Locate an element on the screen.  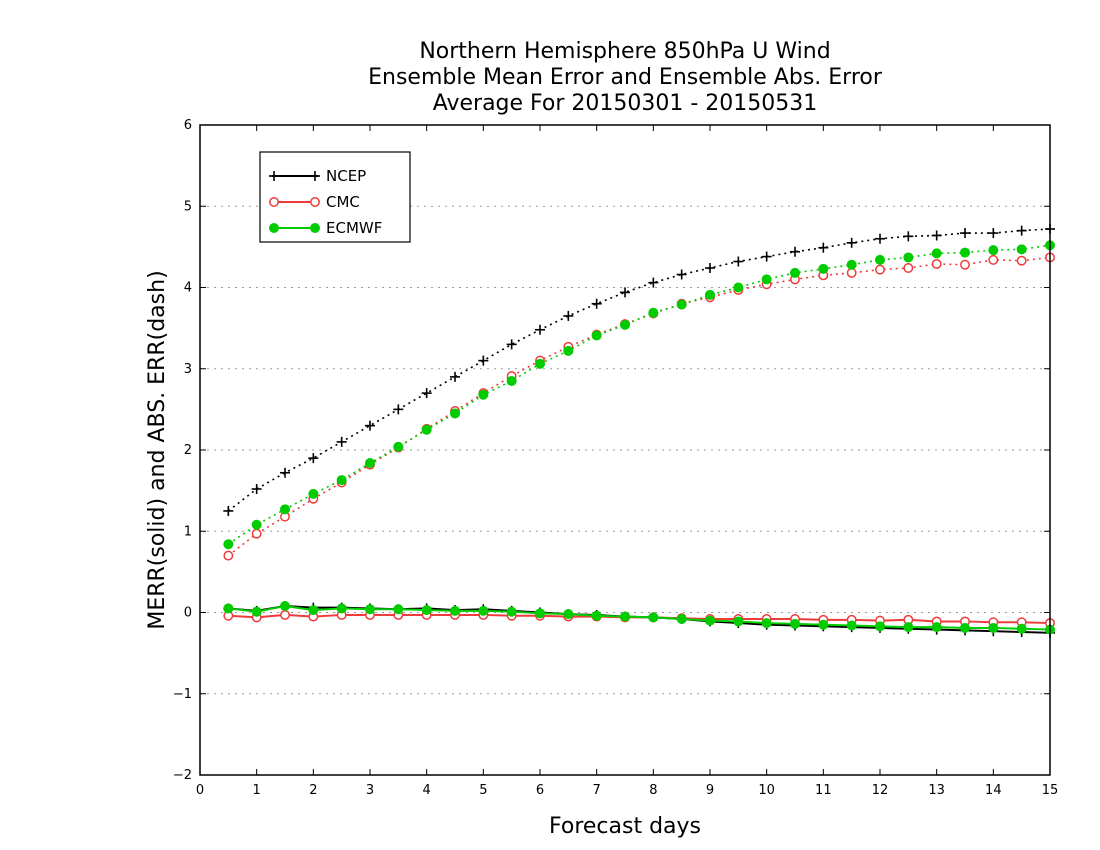
y-tick-label: 2 is located at coordinates (188, 450).